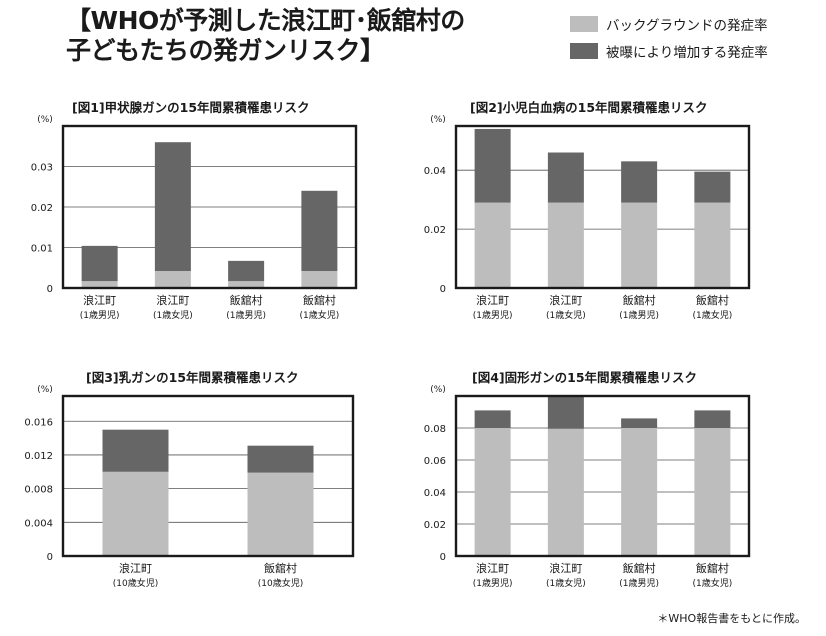 The image size is (826, 636). Describe the element at coordinates (209, 207) in the screenshot. I see `chart-1-frame` at that location.